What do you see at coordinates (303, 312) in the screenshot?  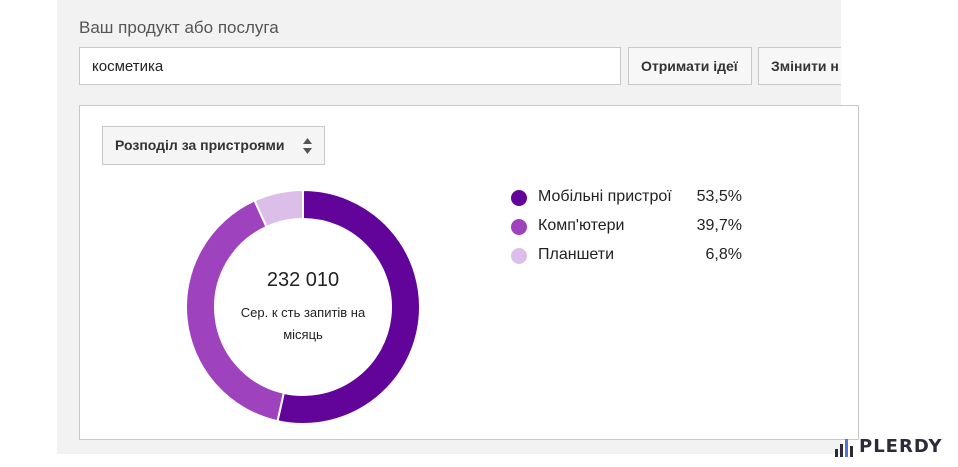 I see `total-caption-line-1: Сер. к сть запитів на` at bounding box center [303, 312].